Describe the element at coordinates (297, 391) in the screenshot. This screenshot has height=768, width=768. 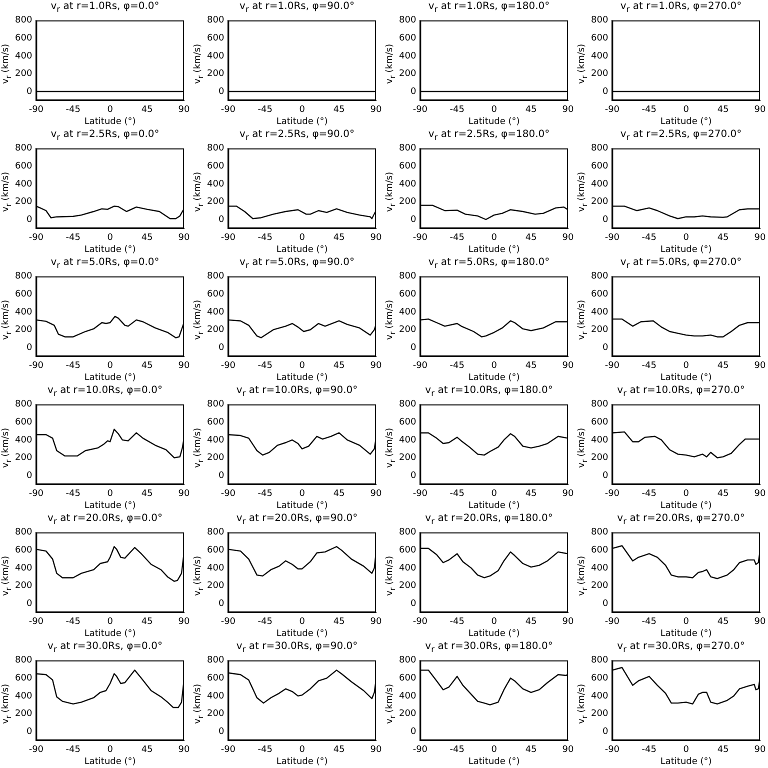
I see `chart-title: v$_{r}$ at r=10.0Rs, φ=90.0°` at that location.